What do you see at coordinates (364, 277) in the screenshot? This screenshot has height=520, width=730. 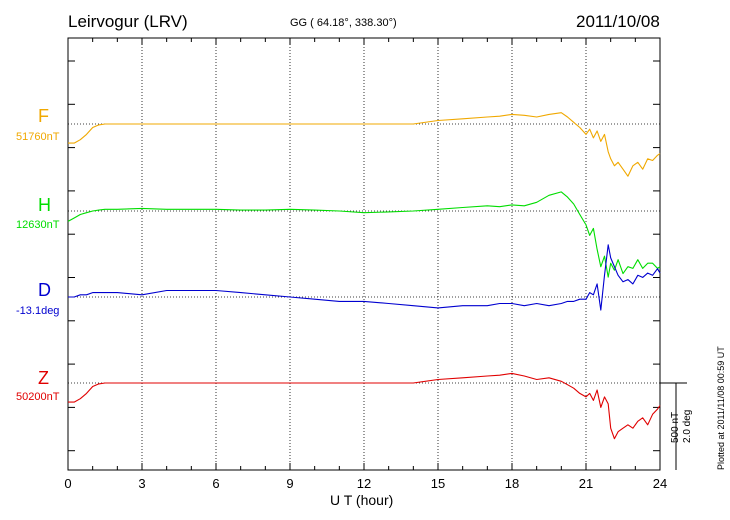 I see `series-line-D` at bounding box center [364, 277].